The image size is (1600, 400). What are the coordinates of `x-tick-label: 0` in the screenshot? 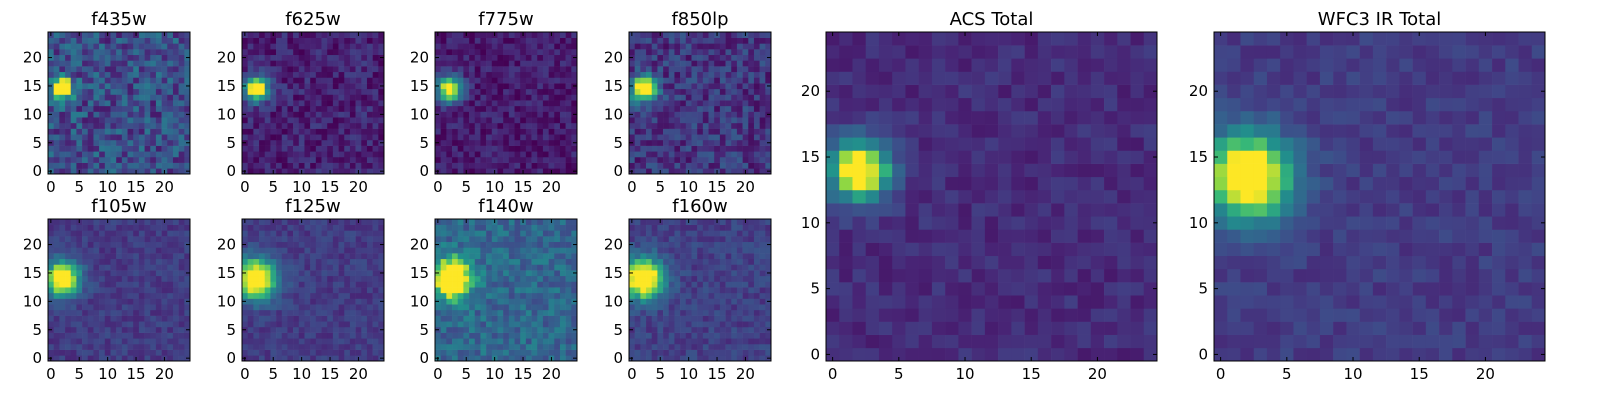 It's located at (245, 187).